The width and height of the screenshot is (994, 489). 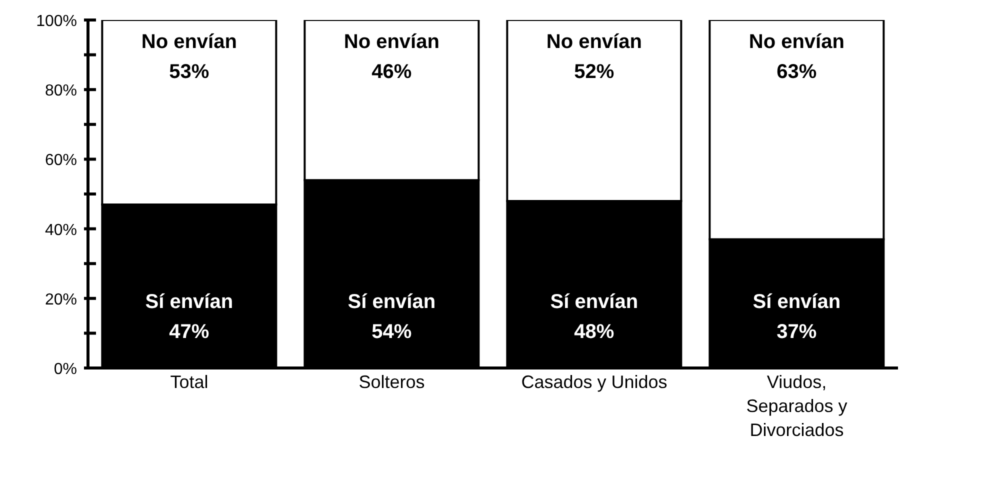 I want to click on y-tick-label: 40%, so click(x=60, y=230).